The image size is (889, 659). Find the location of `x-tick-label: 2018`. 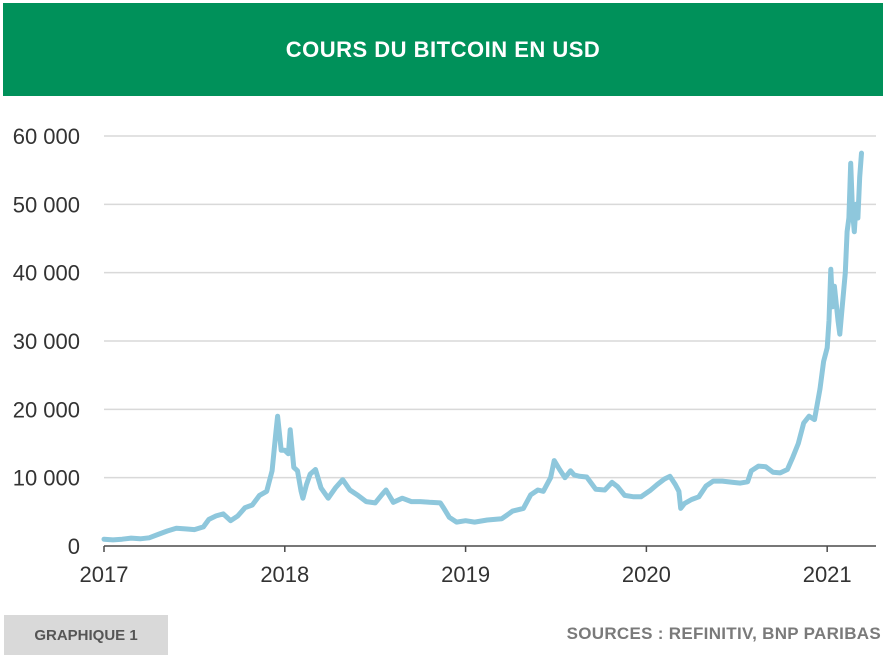

x-tick-label: 2018 is located at coordinates (284, 574).